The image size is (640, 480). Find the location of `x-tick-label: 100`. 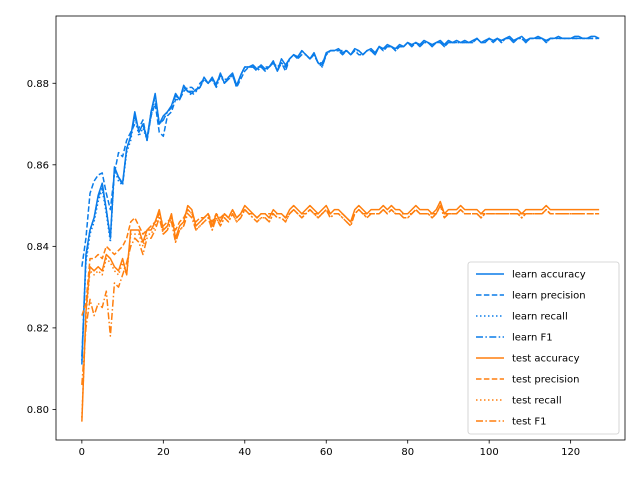

x-tick-label: 100 is located at coordinates (489, 452).